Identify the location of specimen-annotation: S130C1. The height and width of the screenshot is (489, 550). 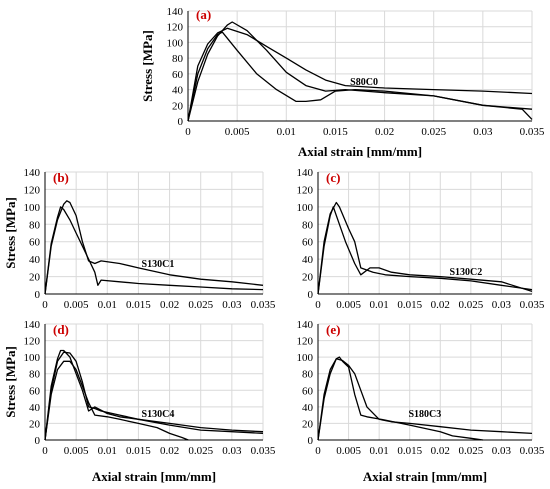
(158, 264).